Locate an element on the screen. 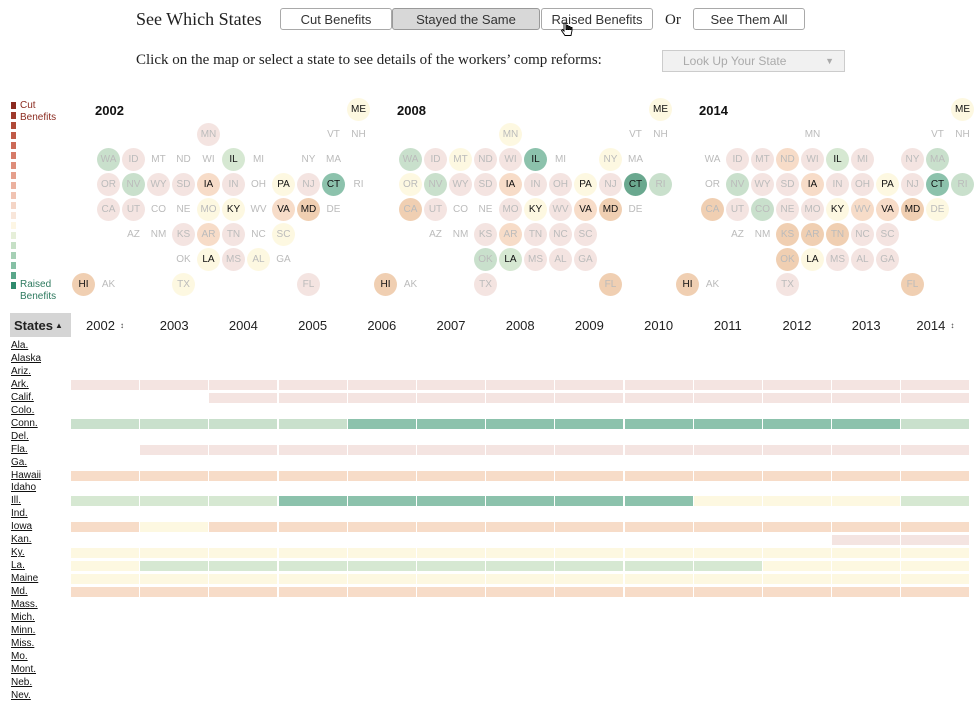 Image resolution: width=980 pixels, height=706 pixels. map-state-tx: TX is located at coordinates (183, 284).